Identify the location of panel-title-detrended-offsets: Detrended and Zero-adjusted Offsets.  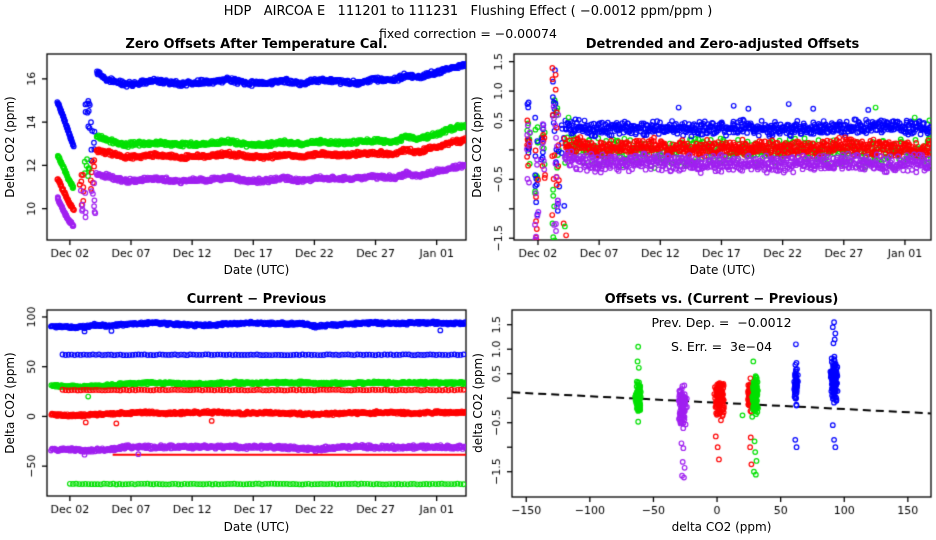
(722, 44).